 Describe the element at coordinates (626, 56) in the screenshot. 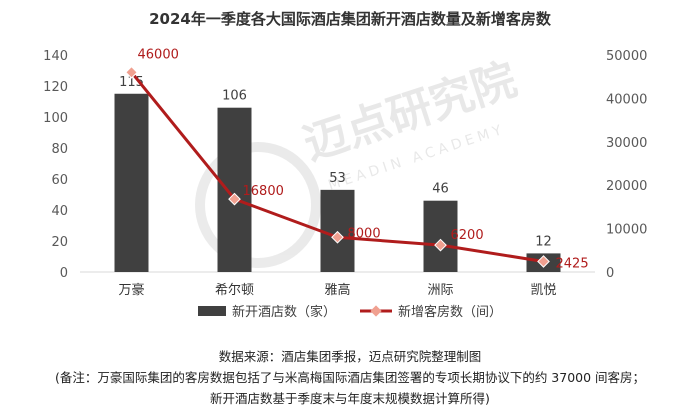

I see `right-tick-label: 50000` at that location.